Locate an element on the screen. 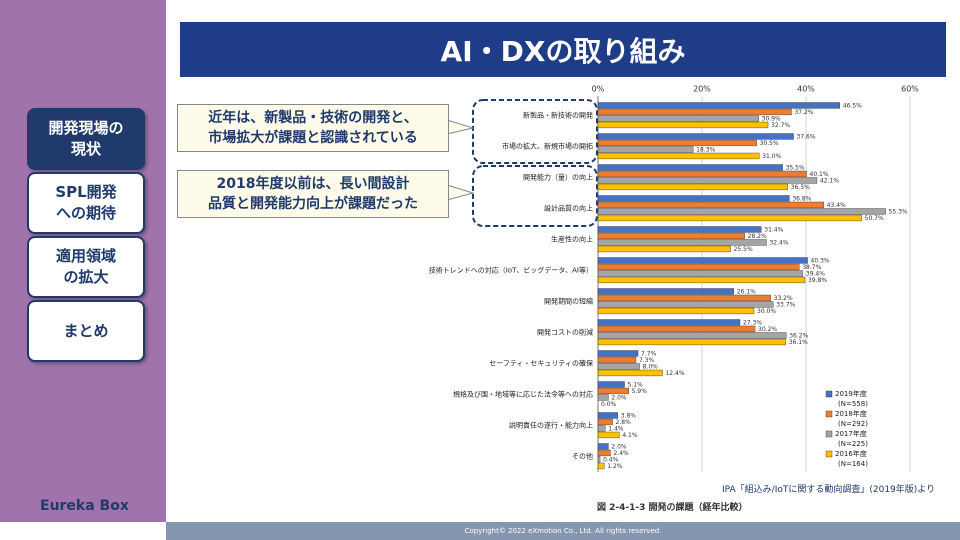  value-label: 40.1% is located at coordinates (819, 174).